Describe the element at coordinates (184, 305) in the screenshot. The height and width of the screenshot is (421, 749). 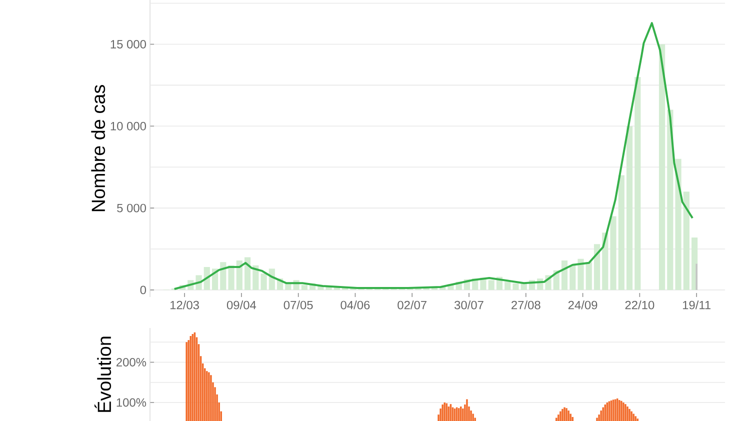
I see `x-tick-label: 12/03` at that location.